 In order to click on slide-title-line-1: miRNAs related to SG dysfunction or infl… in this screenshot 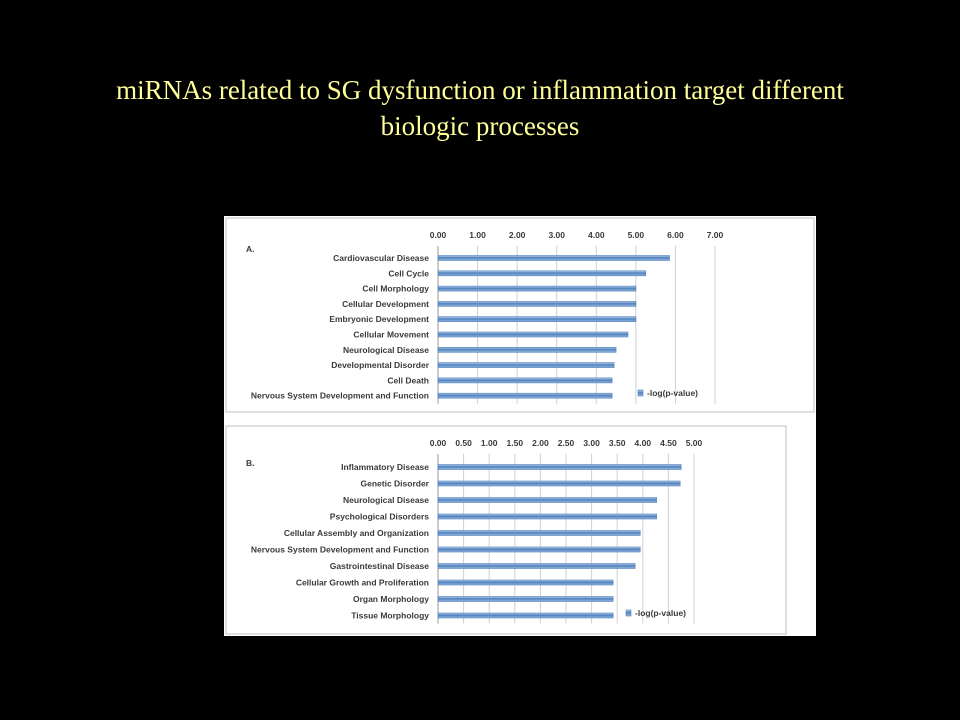, I will do `click(480, 90)`.